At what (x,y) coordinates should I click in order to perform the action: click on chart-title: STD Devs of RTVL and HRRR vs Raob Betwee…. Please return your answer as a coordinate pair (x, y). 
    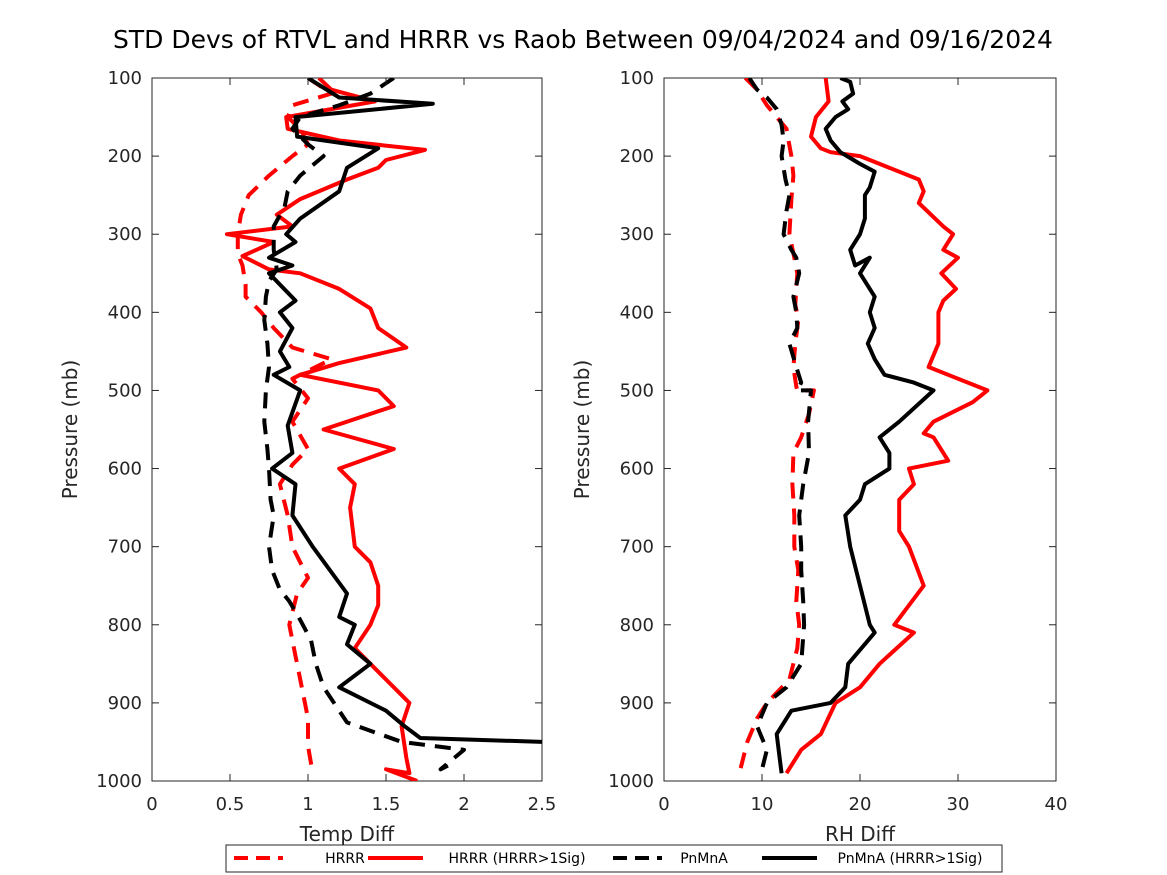
    Looking at the image, I should click on (583, 39).